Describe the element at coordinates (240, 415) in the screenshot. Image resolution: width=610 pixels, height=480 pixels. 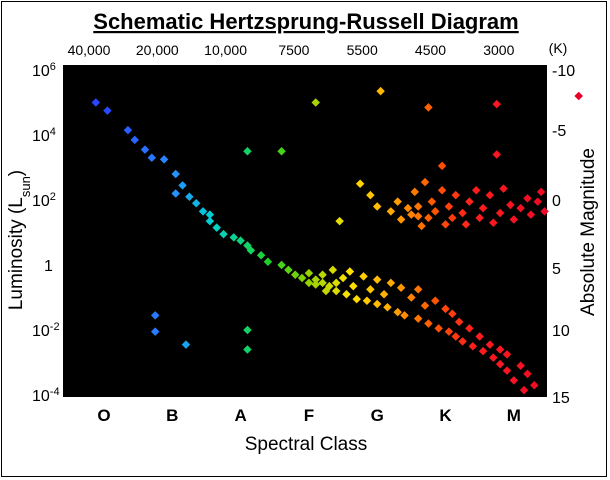
I see `spectral-class-label: A` at that location.